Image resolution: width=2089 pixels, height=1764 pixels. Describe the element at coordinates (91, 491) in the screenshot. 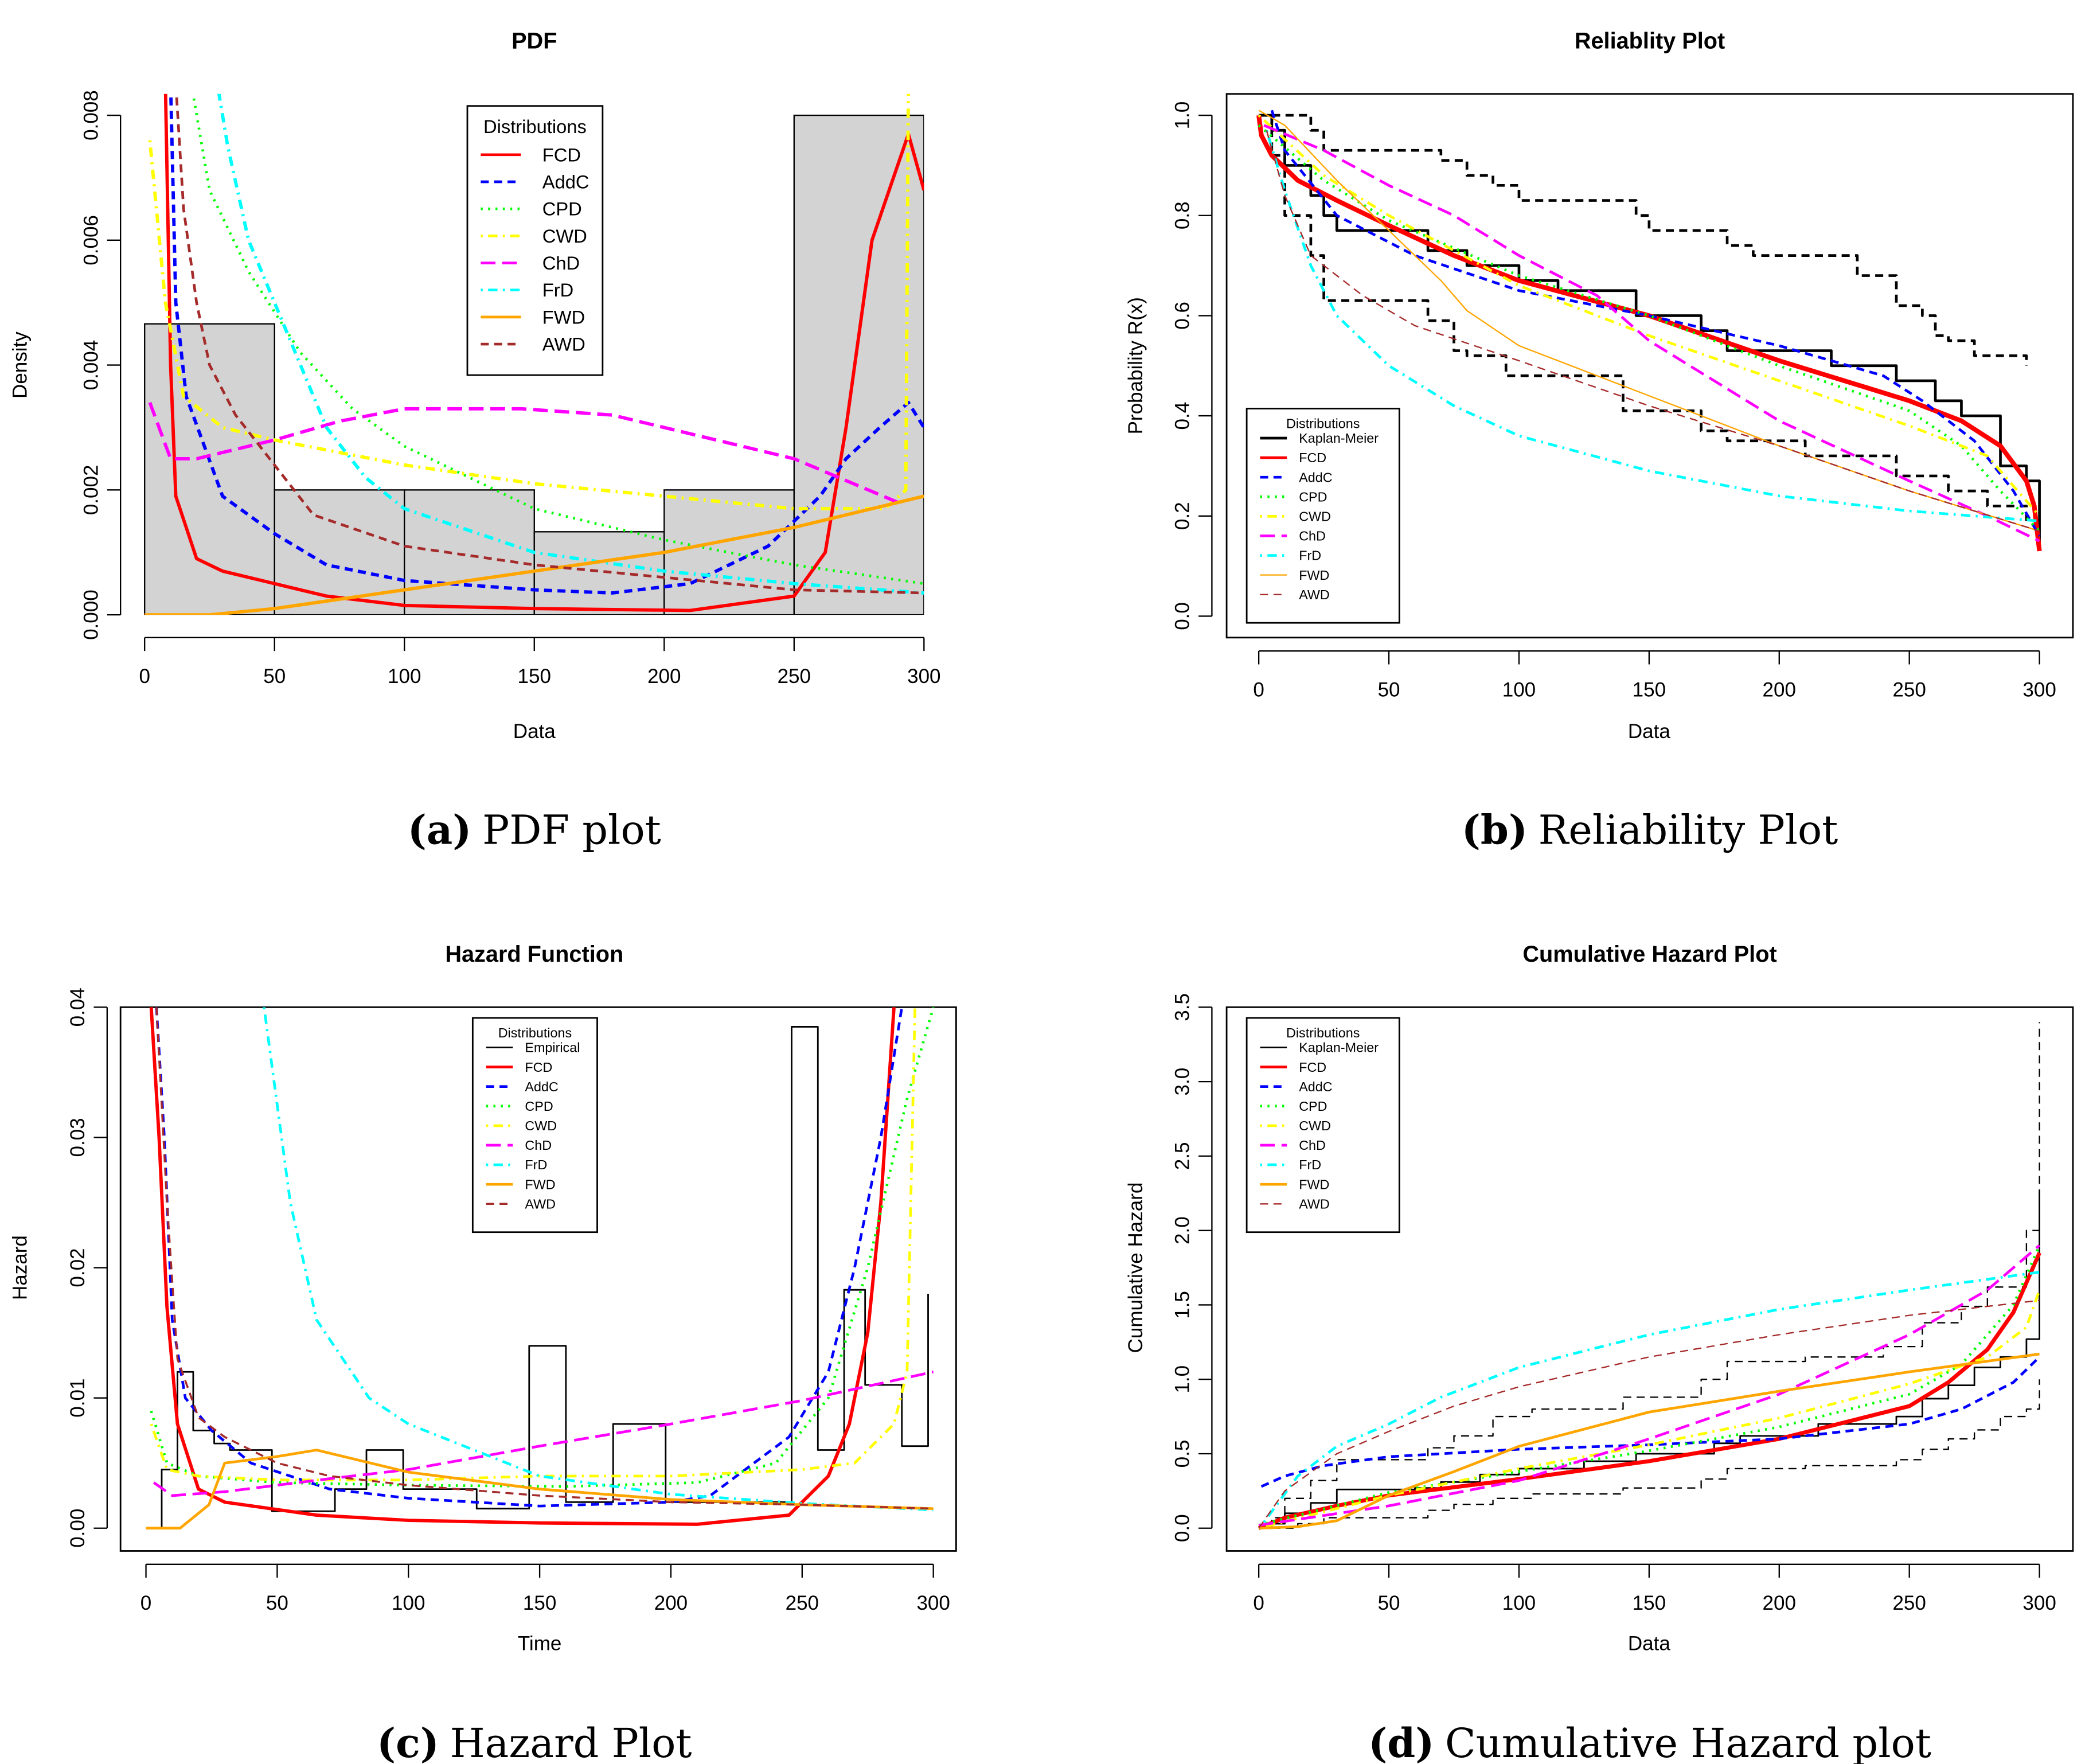

I see `y-tick-label: 0.002` at that location.